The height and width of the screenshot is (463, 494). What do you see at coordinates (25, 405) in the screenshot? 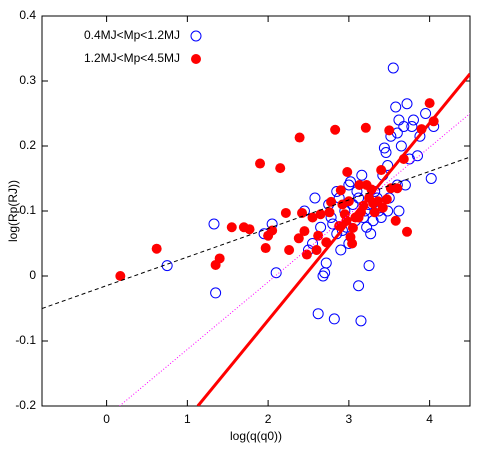
I see `y-tick-label: -0.2` at bounding box center [25, 405].